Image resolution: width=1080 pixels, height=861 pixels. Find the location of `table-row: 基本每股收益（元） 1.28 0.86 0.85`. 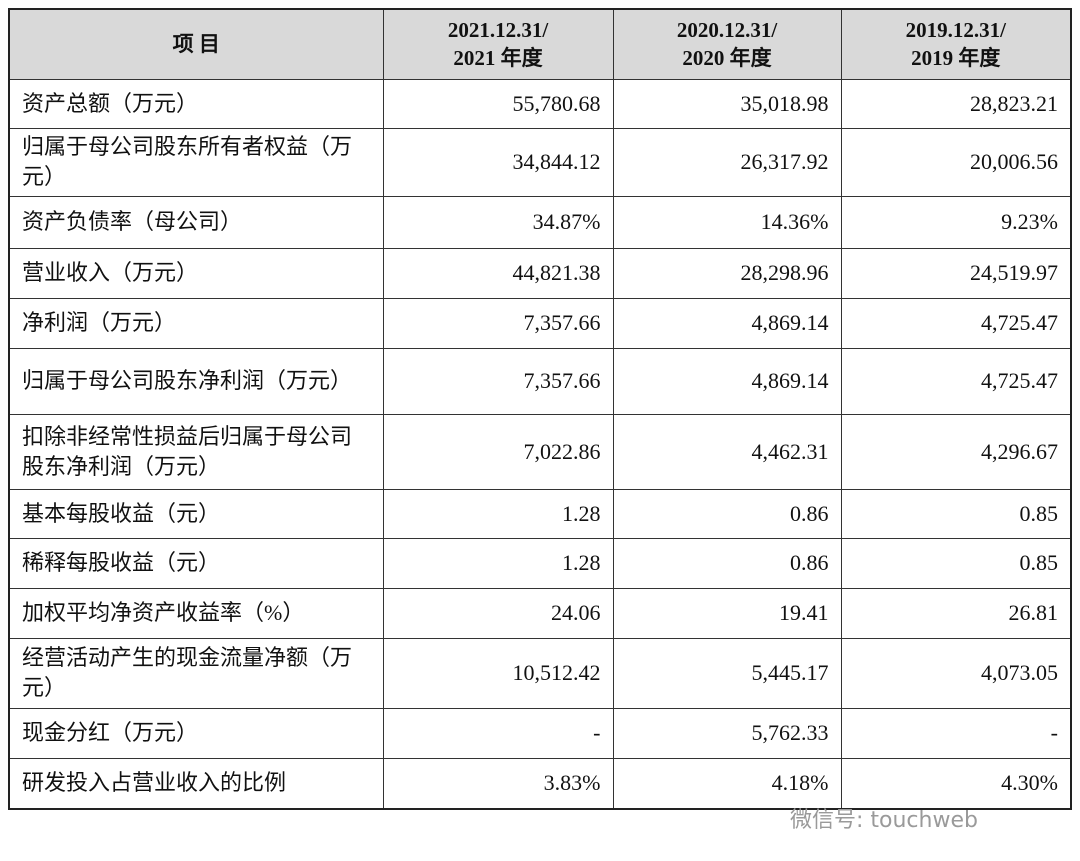

table-row: 基本每股收益（元） 1.28 0.86 0.85 is located at coordinates (540, 513).